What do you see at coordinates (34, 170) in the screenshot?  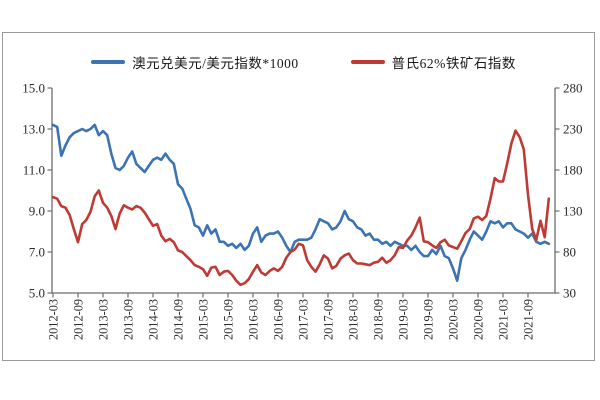 I see `left-tick-label: 11.0` at bounding box center [34, 170].